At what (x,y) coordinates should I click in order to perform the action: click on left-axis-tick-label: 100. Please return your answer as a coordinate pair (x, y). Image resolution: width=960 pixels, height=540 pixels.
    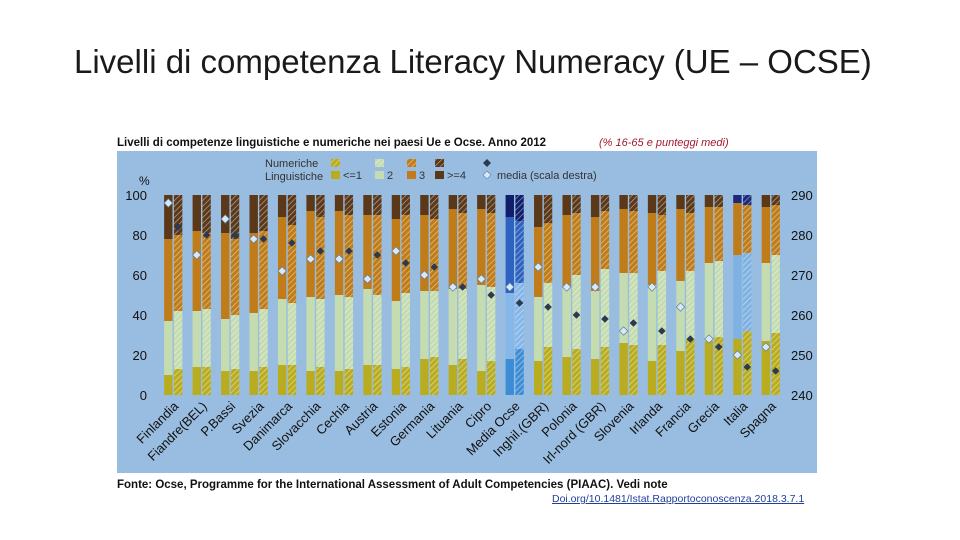
    Looking at the image, I should click on (136, 195).